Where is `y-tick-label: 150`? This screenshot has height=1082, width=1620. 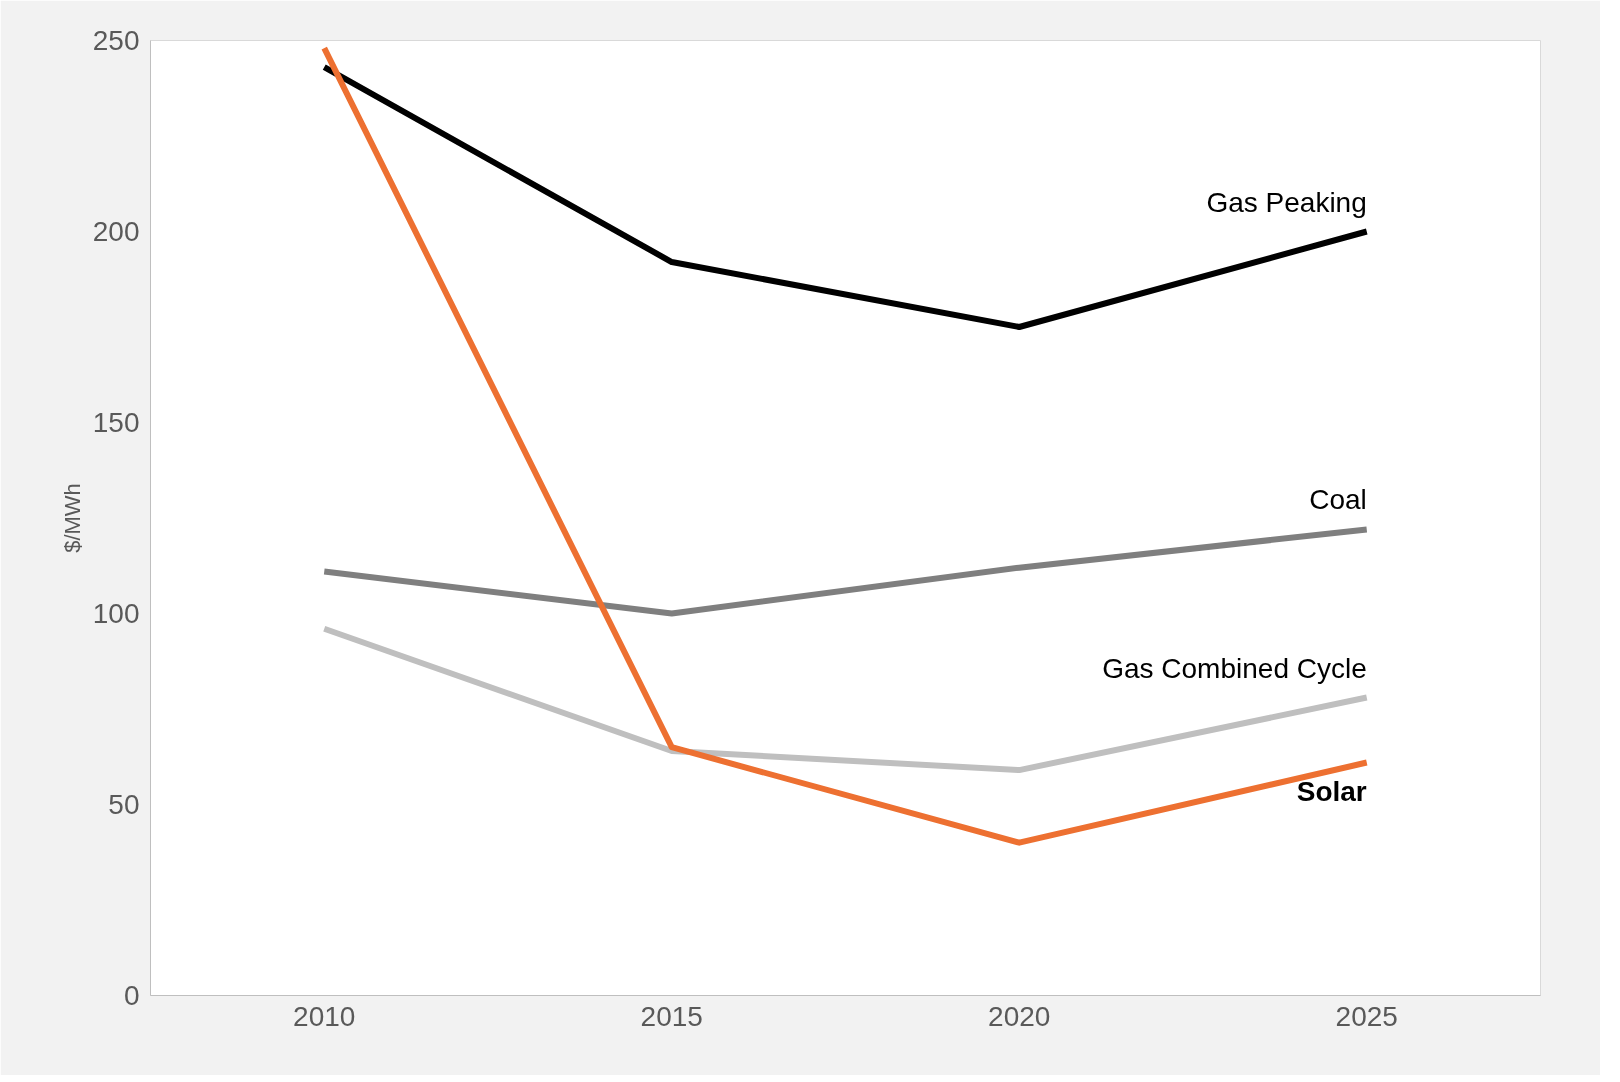
y-tick-label: 150 is located at coordinates (116, 422).